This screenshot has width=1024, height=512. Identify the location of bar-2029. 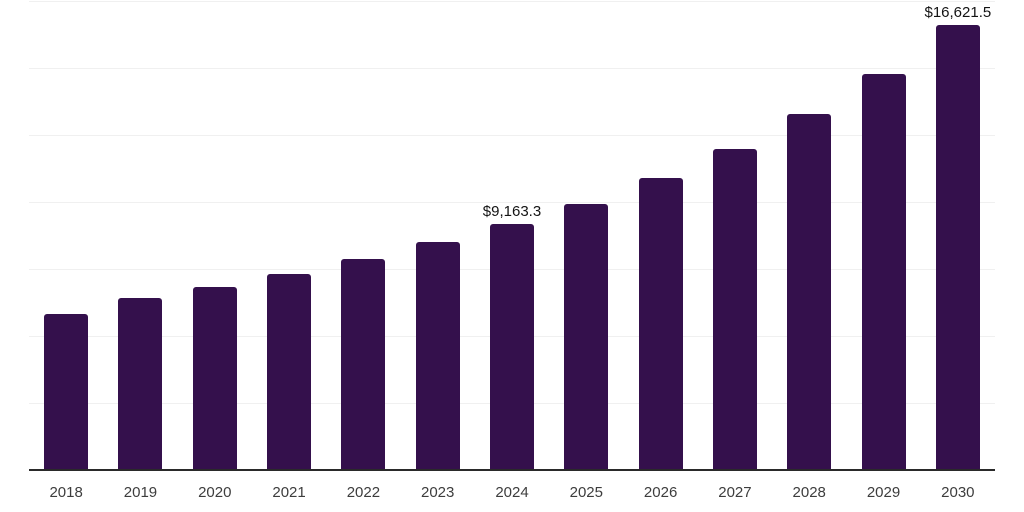
(883, 271).